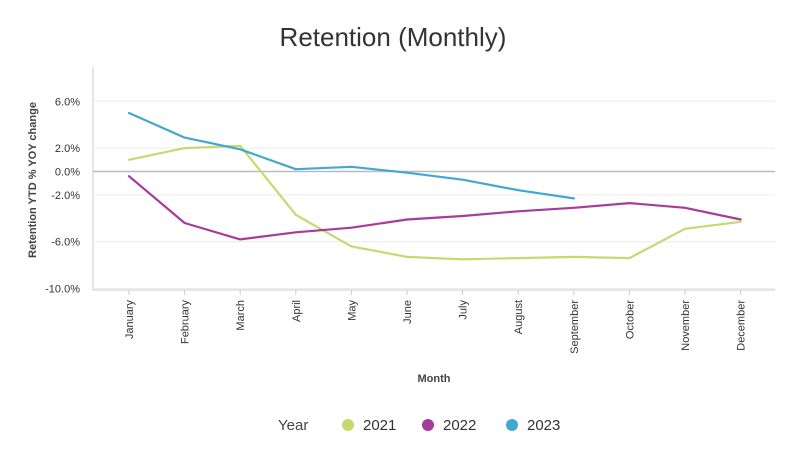 The height and width of the screenshot is (464, 786). I want to click on chart-title: Retention (Monthly), so click(393, 37).